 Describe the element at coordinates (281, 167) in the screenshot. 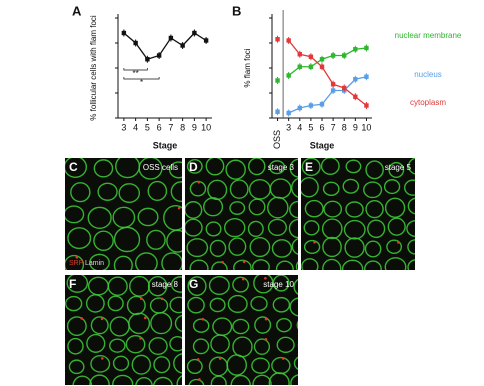

I see `panel-caption: stage 3` at that location.